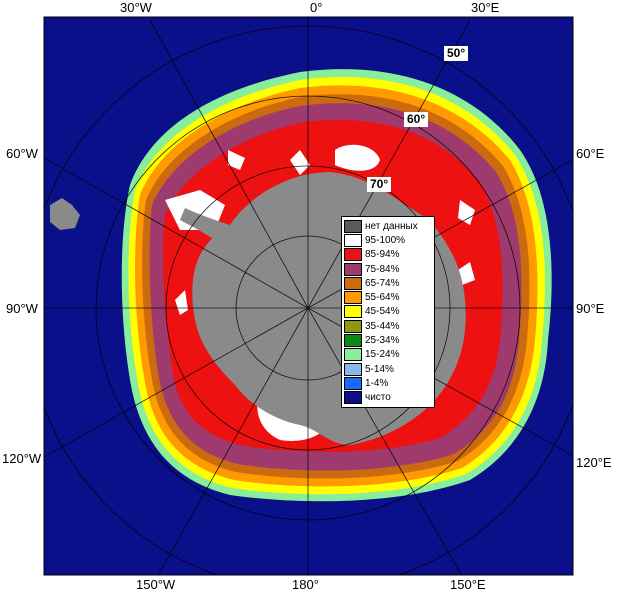 The width and height of the screenshot is (617, 594). I want to click on legend-item: 35-44%, so click(389, 326).